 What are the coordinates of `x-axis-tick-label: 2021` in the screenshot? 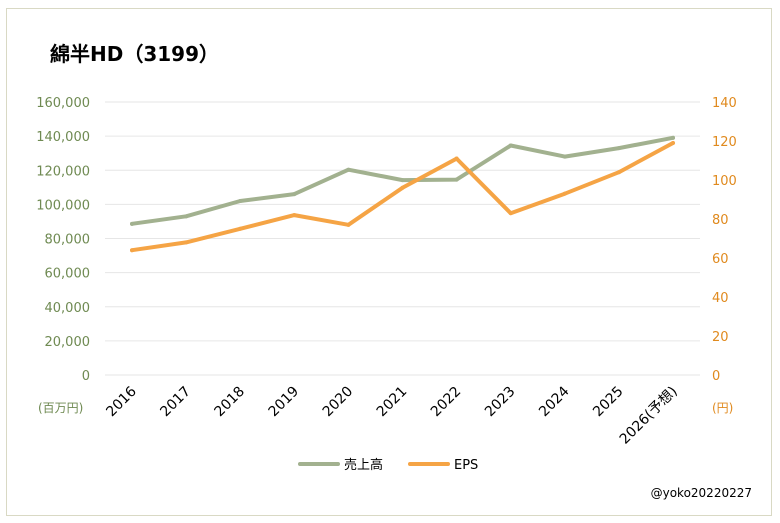 It's located at (392, 402).